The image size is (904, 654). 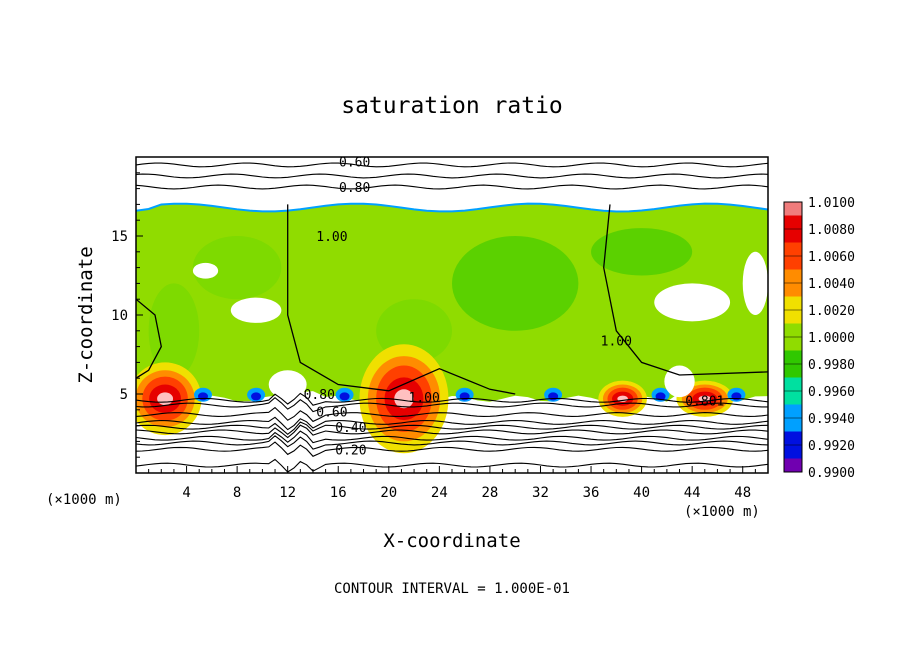 I want to click on colorbar-label: 0.9920, so click(x=831, y=446).